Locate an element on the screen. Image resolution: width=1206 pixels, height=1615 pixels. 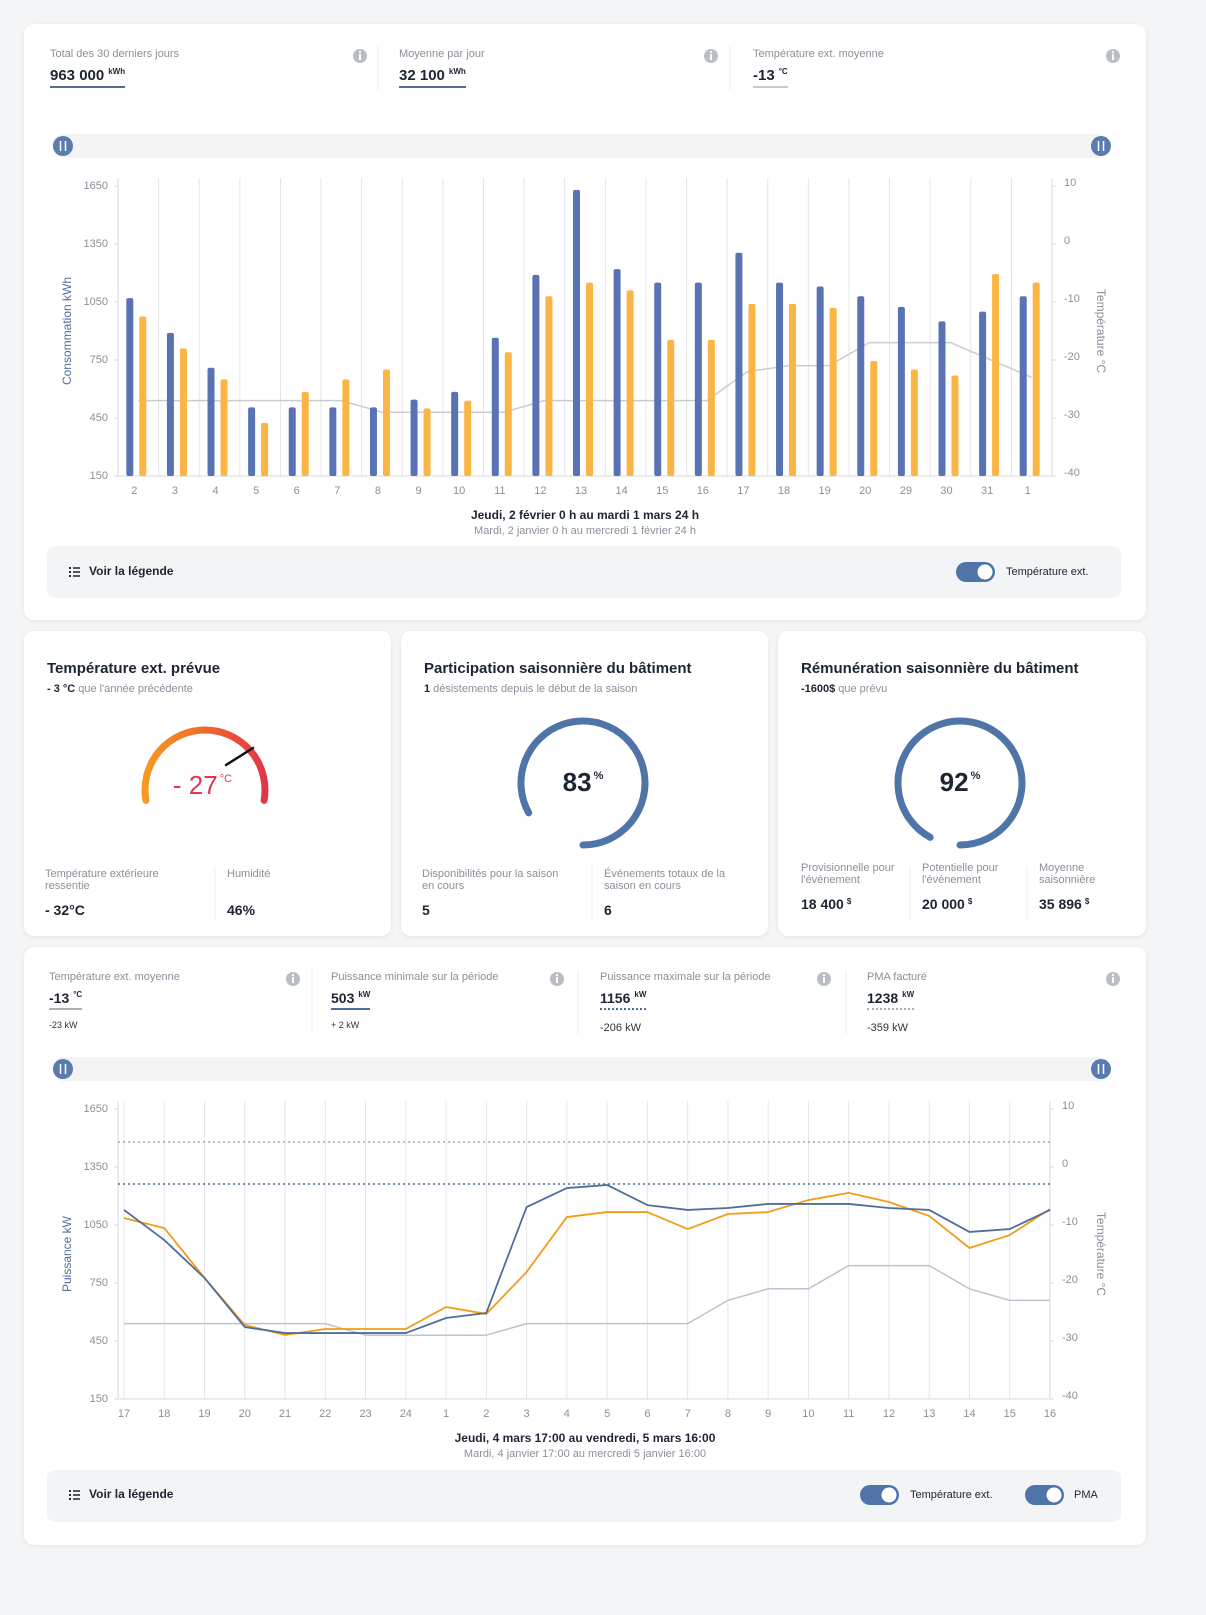
stat-value: 35 896 $ is located at coordinates (1064, 904).